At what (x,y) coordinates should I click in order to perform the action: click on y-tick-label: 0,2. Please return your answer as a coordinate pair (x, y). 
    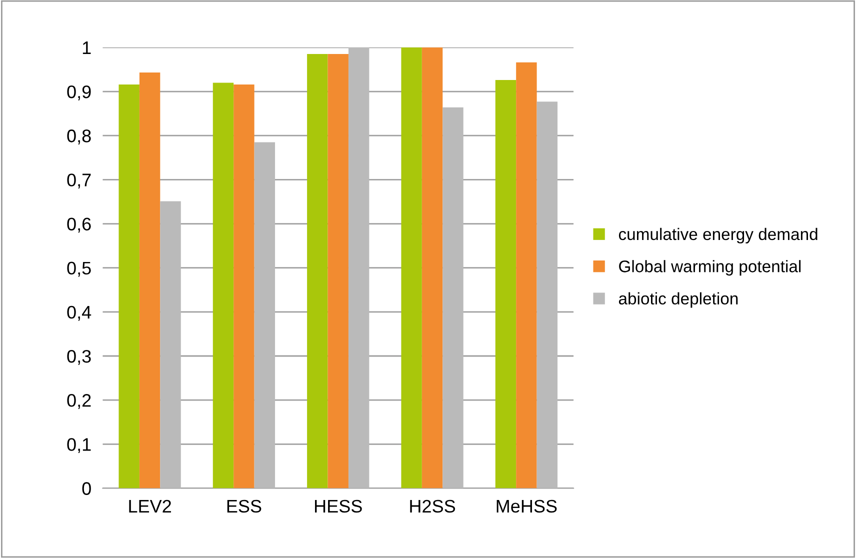
    Looking at the image, I should click on (79, 401).